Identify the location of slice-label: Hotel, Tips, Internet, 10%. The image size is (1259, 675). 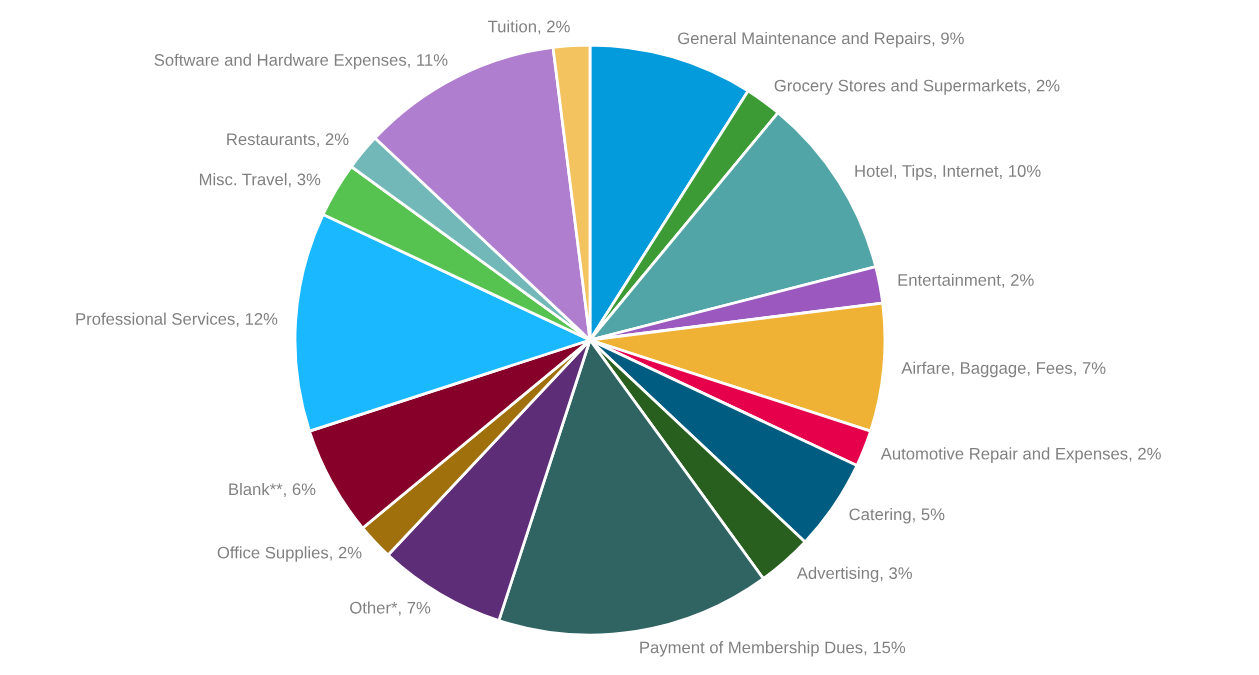
(948, 172).